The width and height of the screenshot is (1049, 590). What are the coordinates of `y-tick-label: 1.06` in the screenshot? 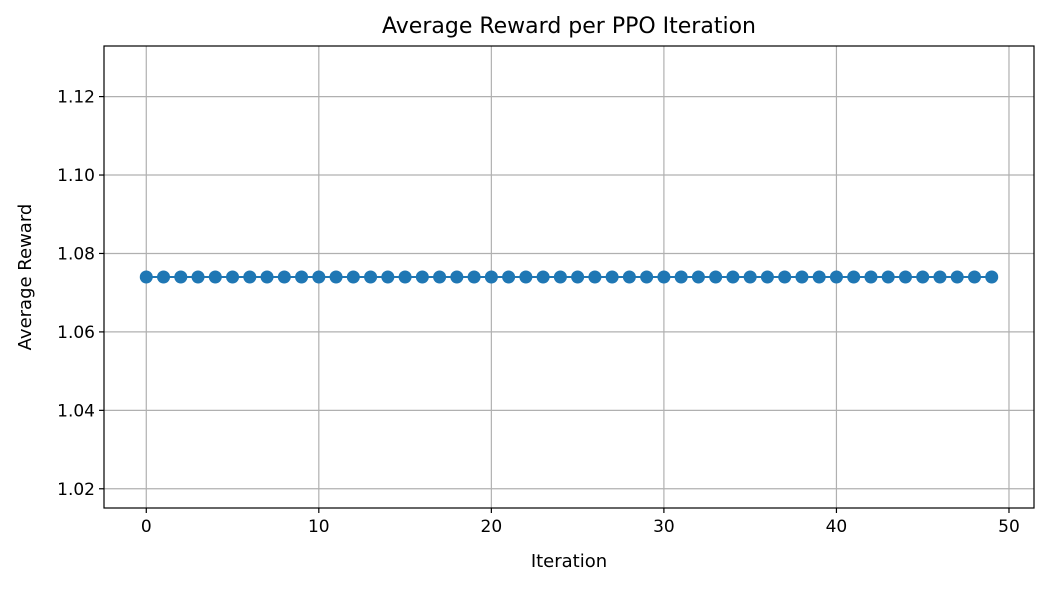 It's located at (76, 333).